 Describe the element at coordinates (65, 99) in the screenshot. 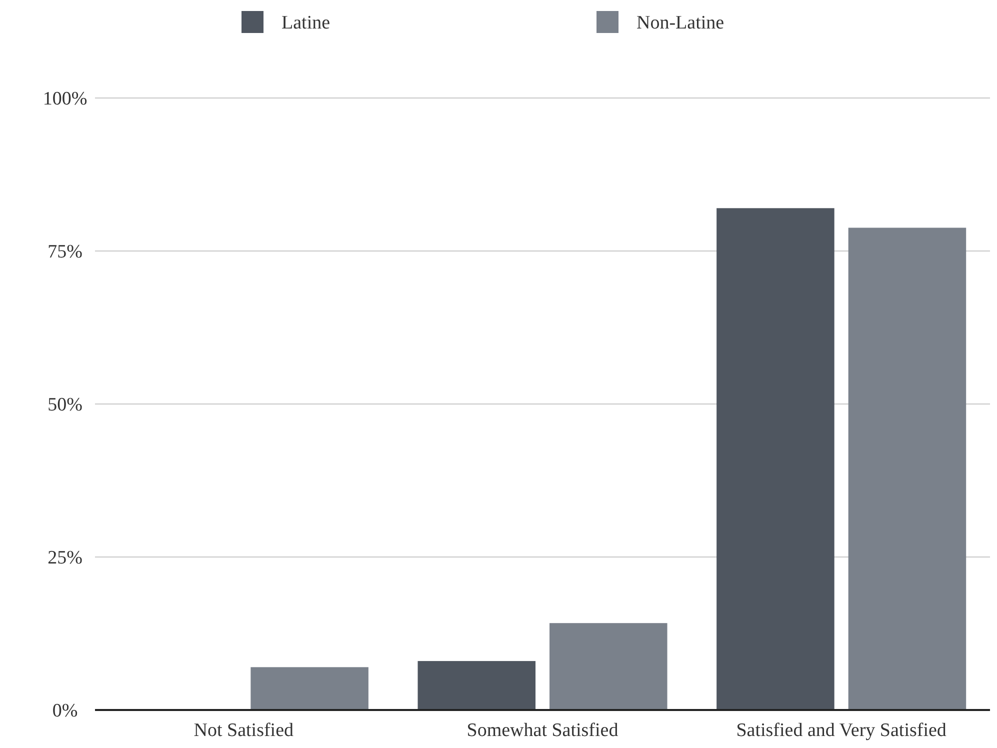

I see `y-tick-label: 100%` at that location.